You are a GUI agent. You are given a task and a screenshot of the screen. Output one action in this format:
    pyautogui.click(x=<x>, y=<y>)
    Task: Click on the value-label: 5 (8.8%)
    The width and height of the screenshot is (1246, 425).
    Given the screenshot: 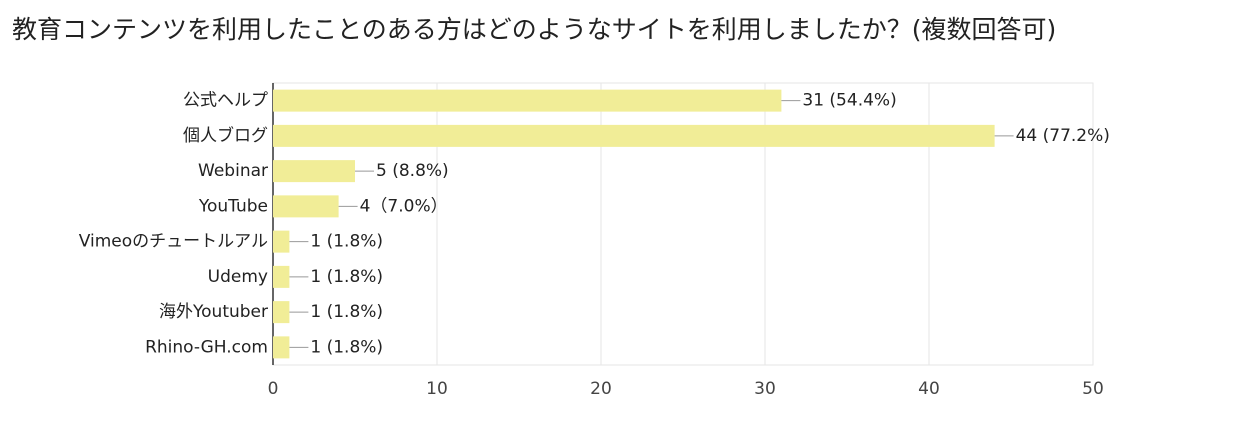 What is the action you would take?
    pyautogui.click(x=412, y=171)
    